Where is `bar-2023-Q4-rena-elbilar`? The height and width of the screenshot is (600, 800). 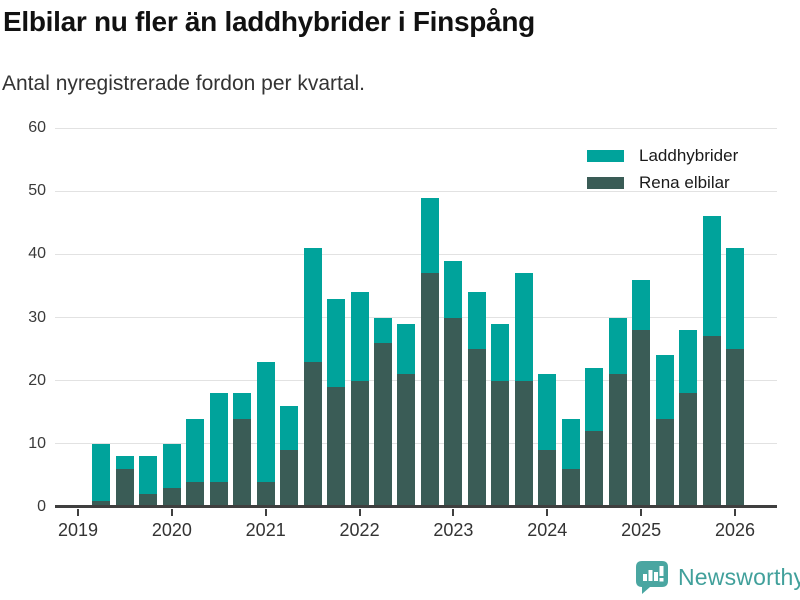 bar-2023-Q4-rena-elbilar is located at coordinates (523, 443).